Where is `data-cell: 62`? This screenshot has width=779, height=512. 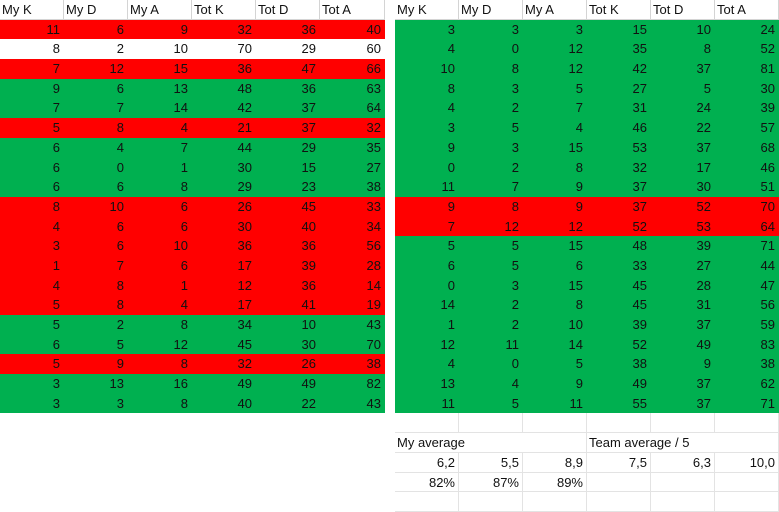 data-cell: 62 is located at coordinates (747, 384).